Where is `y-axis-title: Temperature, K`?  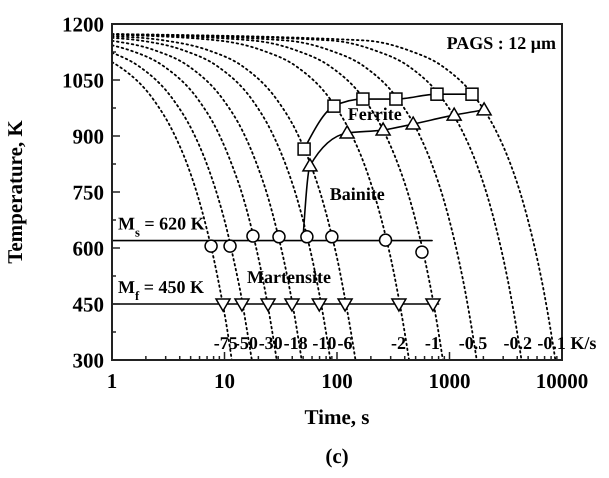 y-axis-title: Temperature, K is located at coordinates (15, 192).